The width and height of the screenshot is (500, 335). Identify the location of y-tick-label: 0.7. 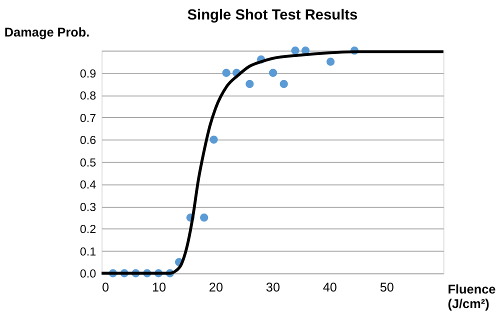
(88, 118).